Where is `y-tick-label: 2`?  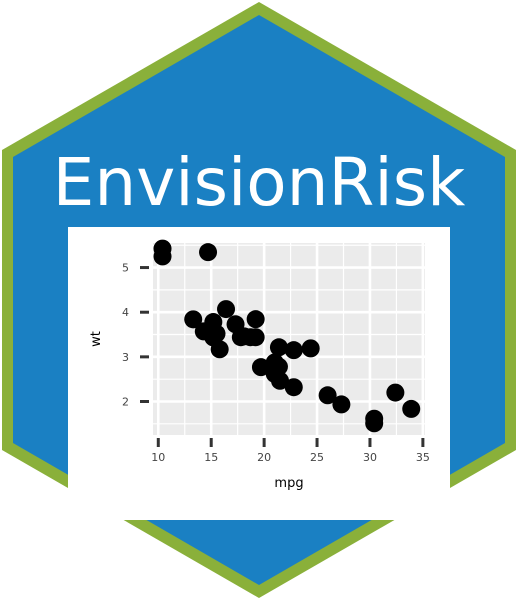
y-tick-label: 2 is located at coordinates (125, 402).